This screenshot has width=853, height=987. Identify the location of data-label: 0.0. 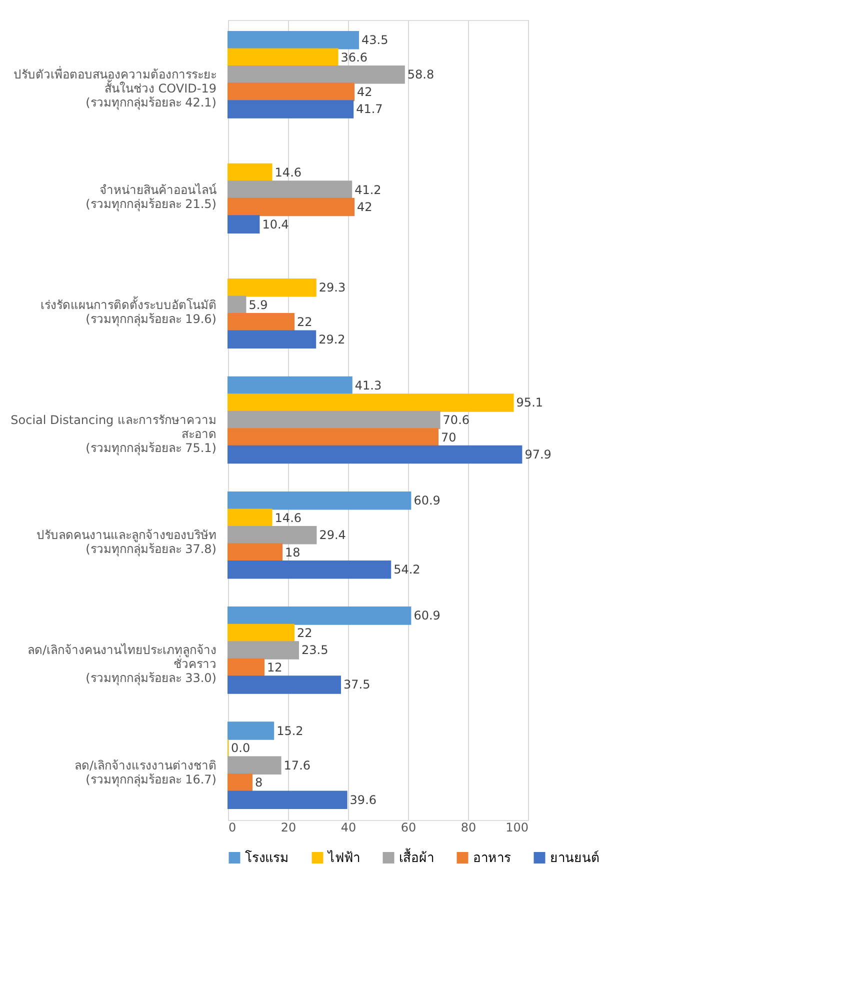
(240, 748).